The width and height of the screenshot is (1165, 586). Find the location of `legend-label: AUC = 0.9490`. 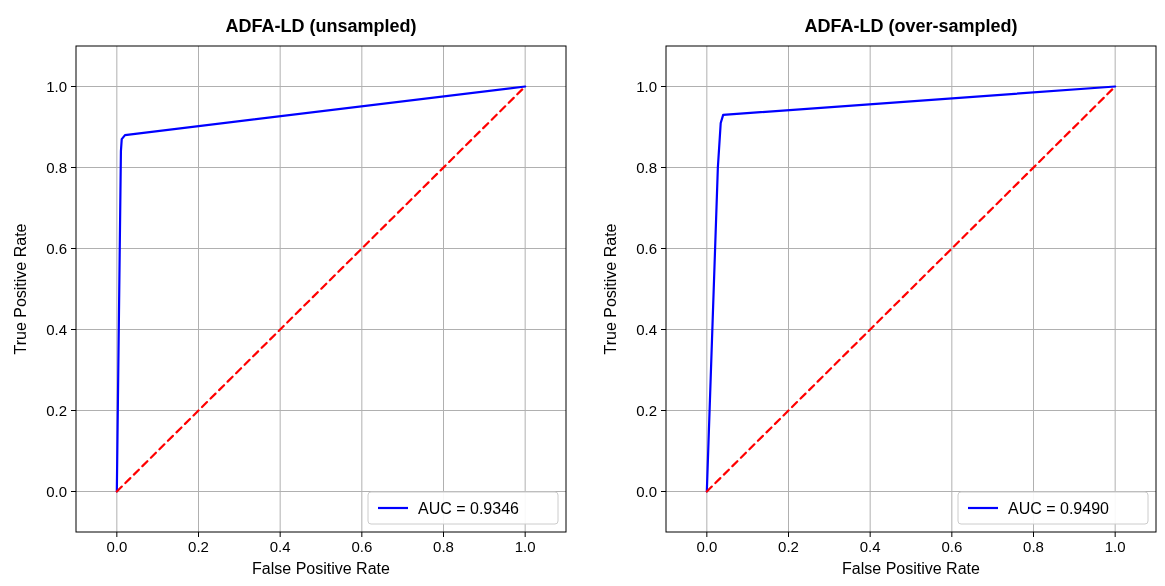

legend-label: AUC = 0.9490 is located at coordinates (1059, 508).